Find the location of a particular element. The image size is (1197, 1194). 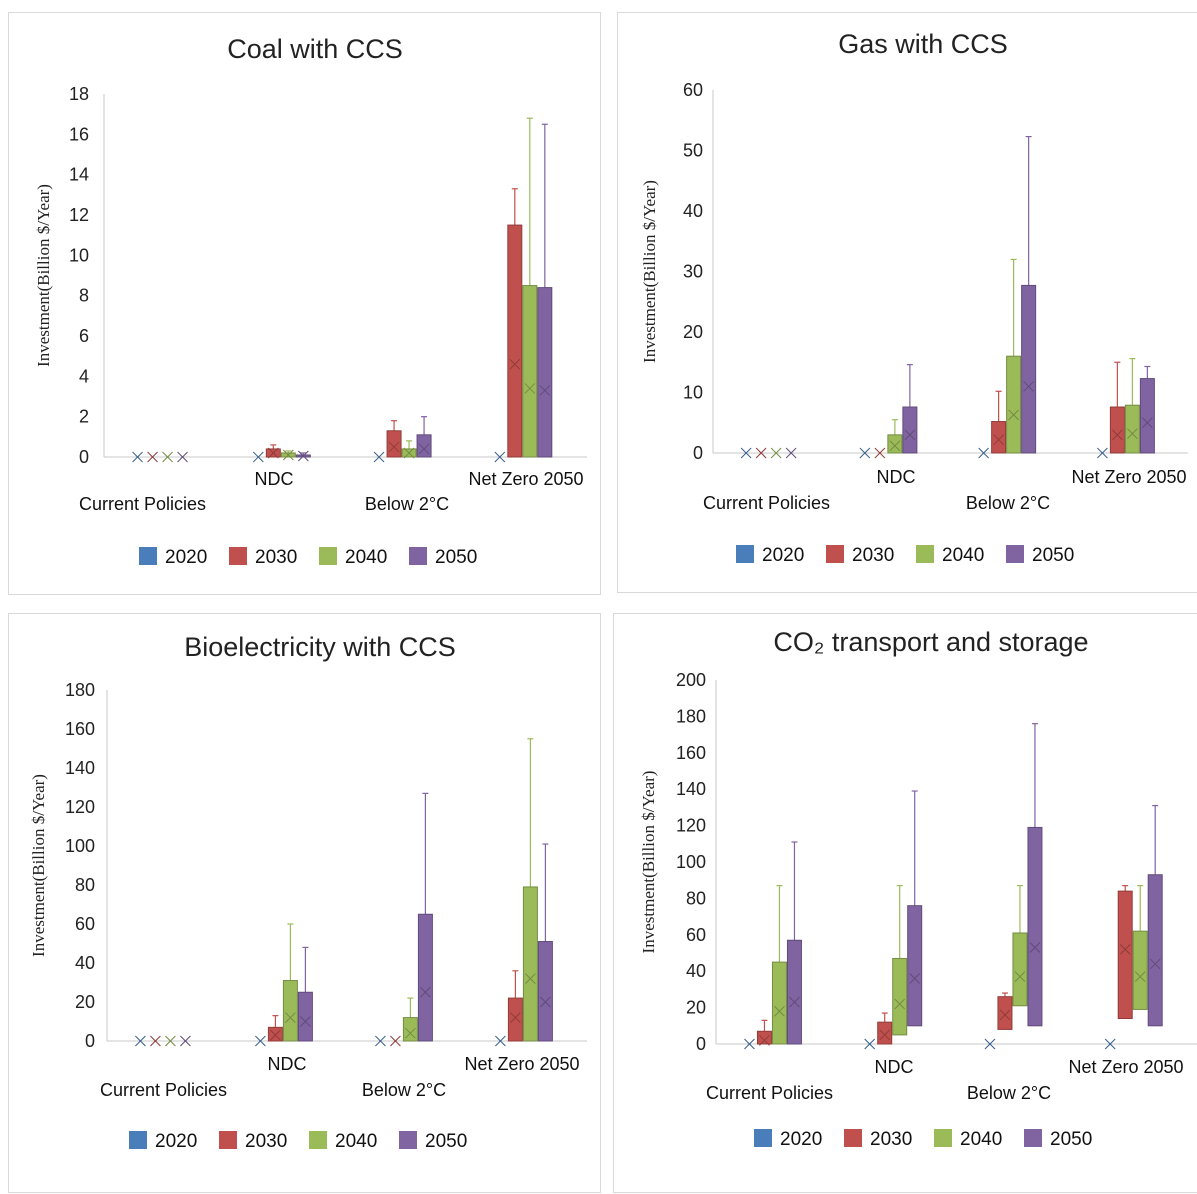

y-tick-label: 30 is located at coordinates (693, 272).